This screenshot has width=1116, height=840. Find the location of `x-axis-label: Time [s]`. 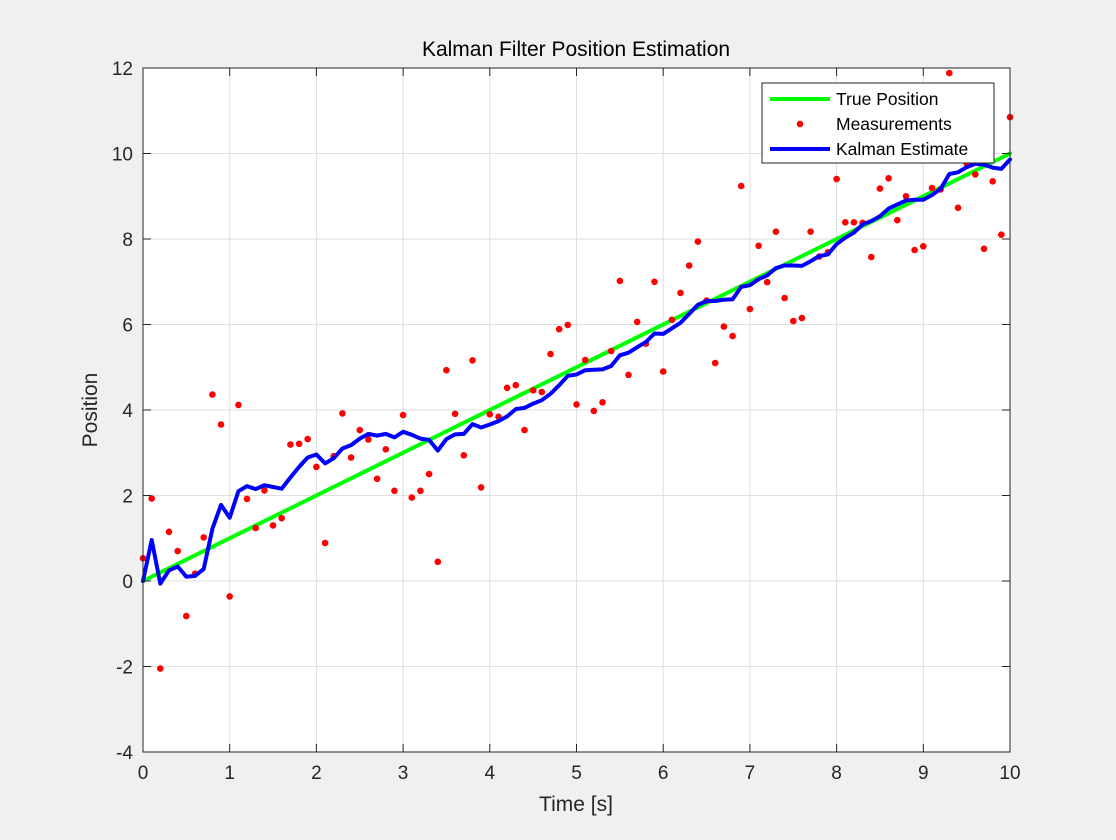

x-axis-label: Time [s] is located at coordinates (576, 804).